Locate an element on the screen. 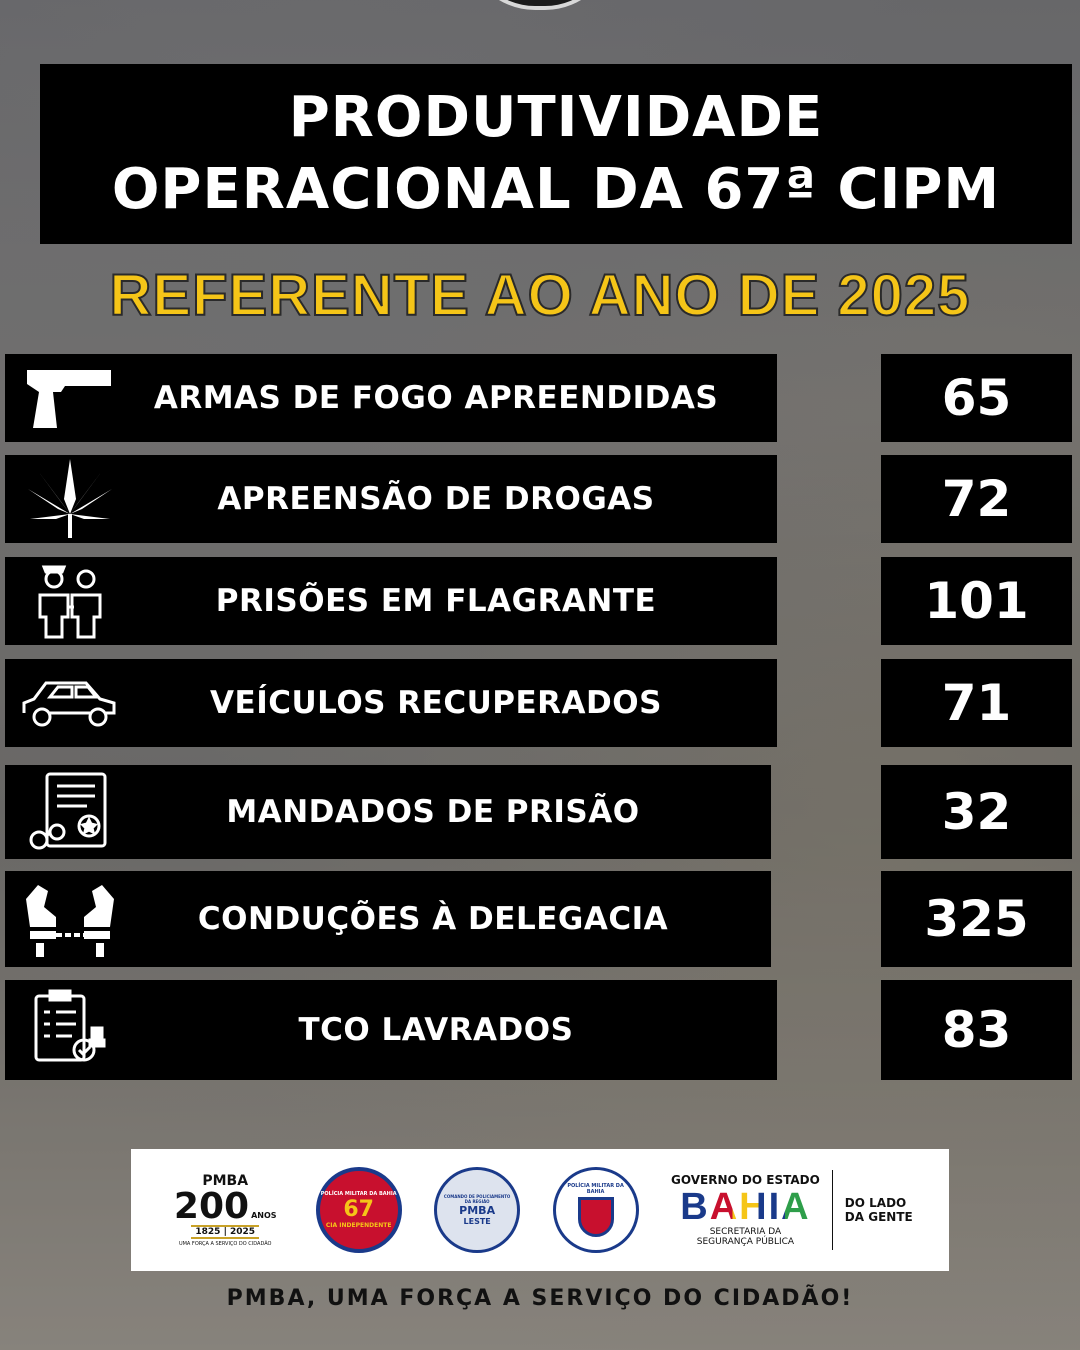  stat-row-prisoes: PRISÕES EM FLAGRANTE 101 is located at coordinates (538, 601).